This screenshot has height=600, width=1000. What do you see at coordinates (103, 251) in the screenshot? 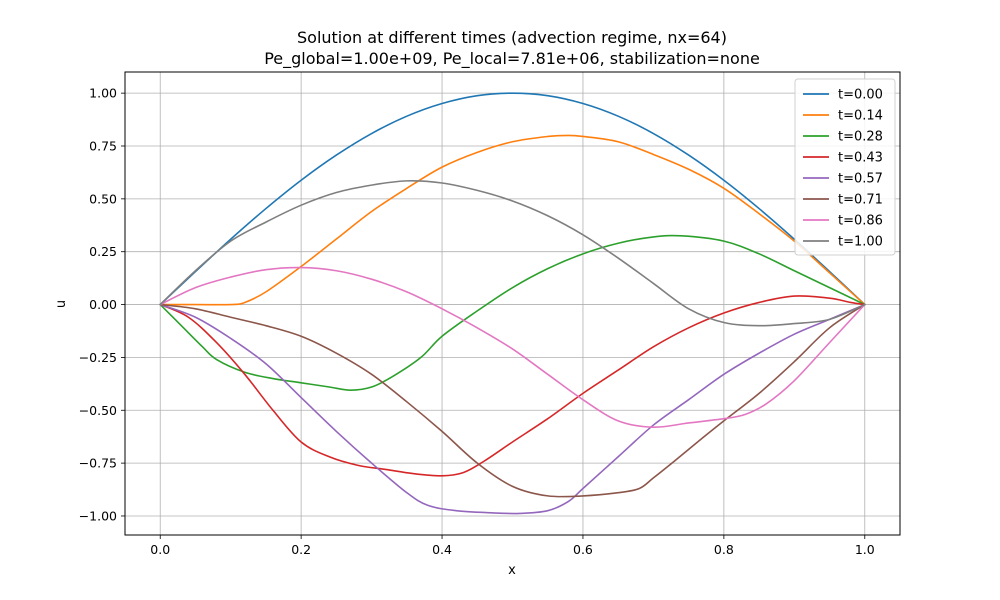
I see `y-tick-label: 0.25` at bounding box center [103, 251].